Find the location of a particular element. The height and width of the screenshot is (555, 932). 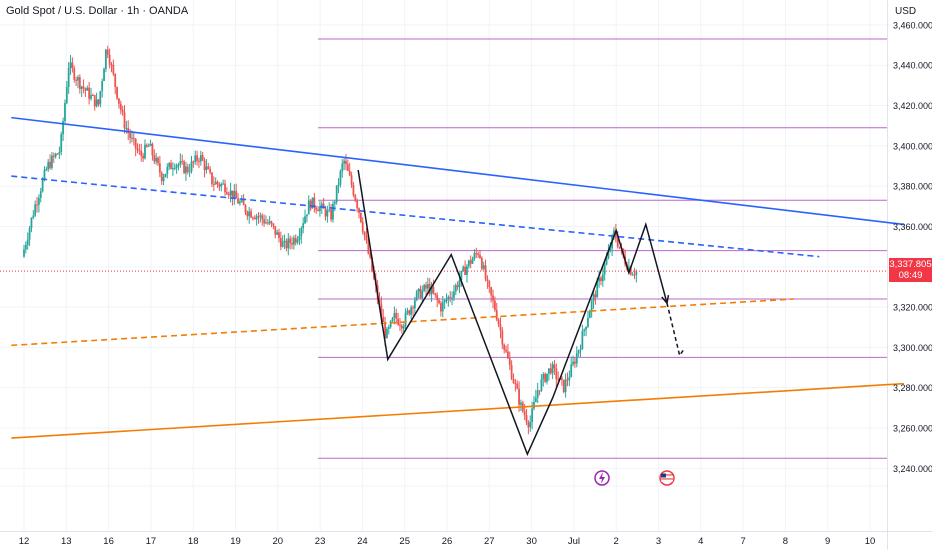

time-tick-label: 19 is located at coordinates (235, 541).